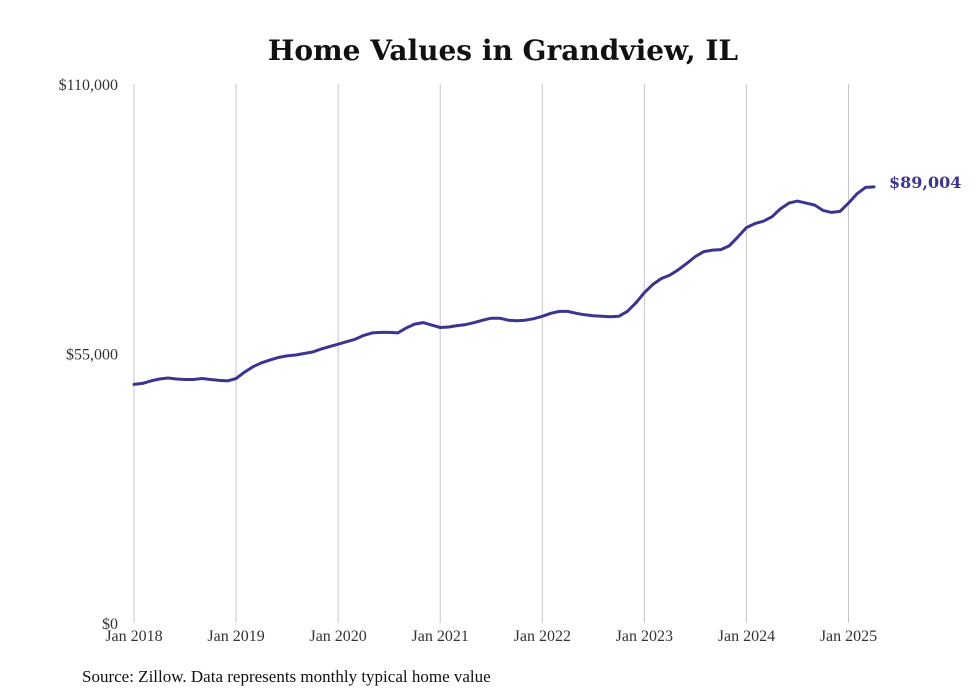  I want to click on x-tick-label: Jan 2024, so click(746, 636).